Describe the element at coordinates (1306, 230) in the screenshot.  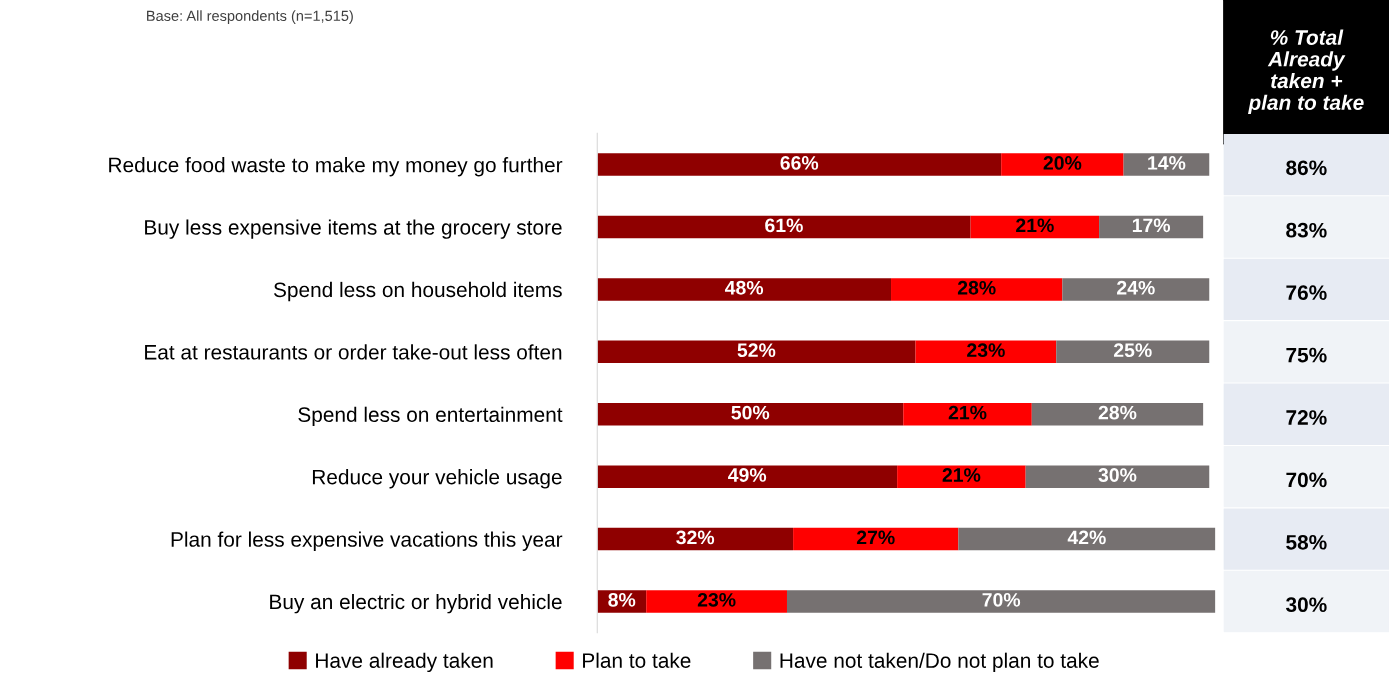
I see `text: 83%` at that location.